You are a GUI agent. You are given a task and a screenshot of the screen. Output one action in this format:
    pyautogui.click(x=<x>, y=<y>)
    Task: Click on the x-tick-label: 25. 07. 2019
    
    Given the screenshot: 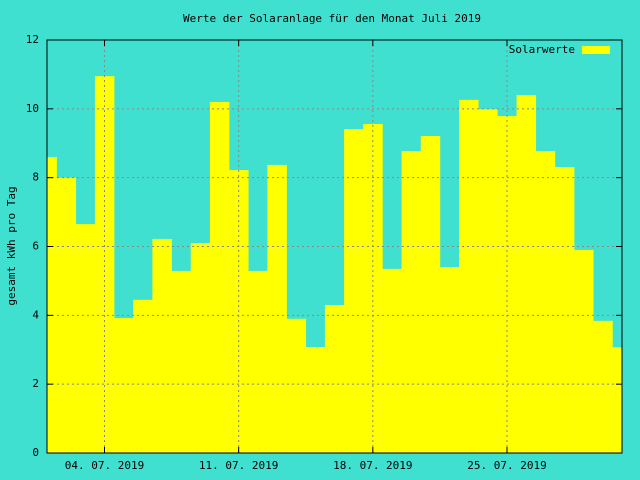 What is the action you would take?
    pyautogui.click(x=506, y=465)
    